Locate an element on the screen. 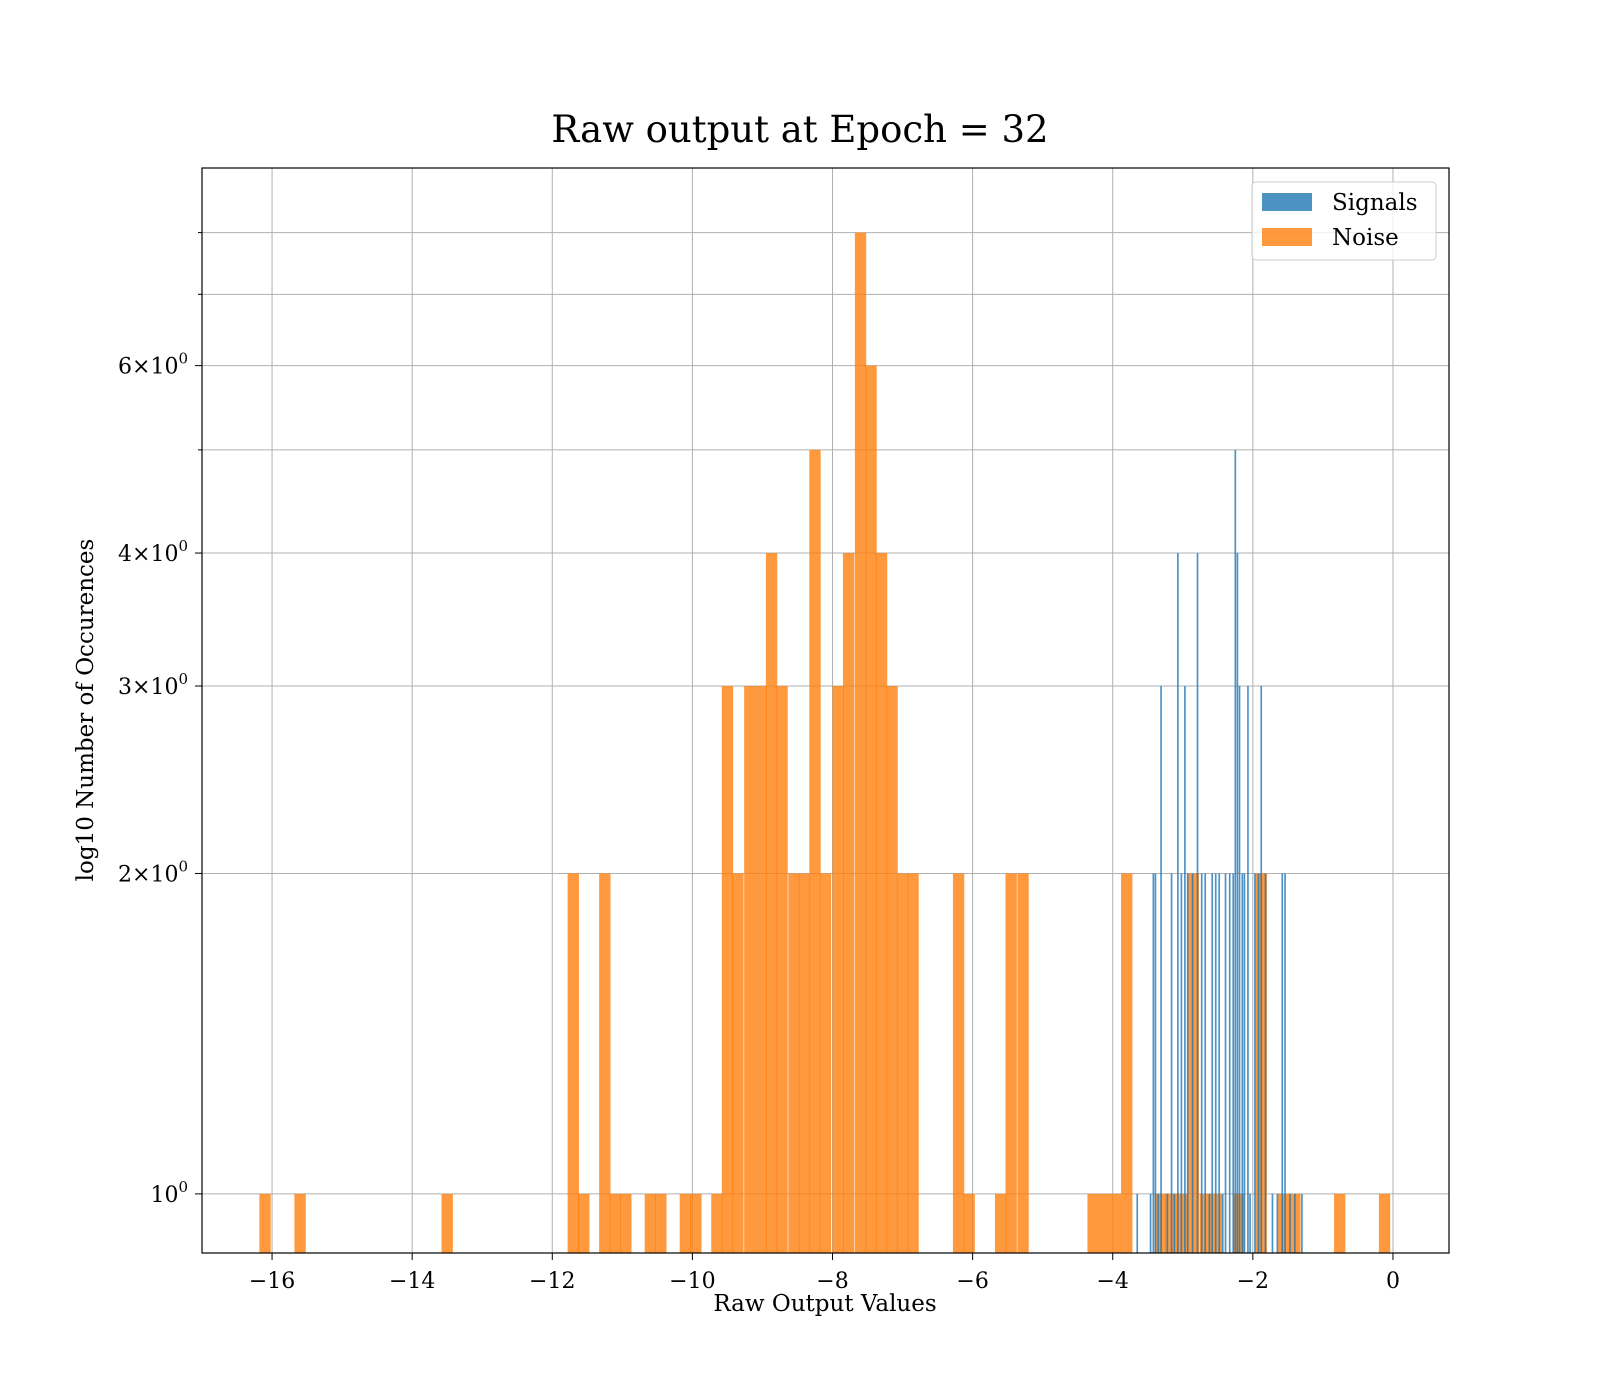 The image size is (1600, 1400). legend-label-noise: Noise is located at coordinates (1365, 238).